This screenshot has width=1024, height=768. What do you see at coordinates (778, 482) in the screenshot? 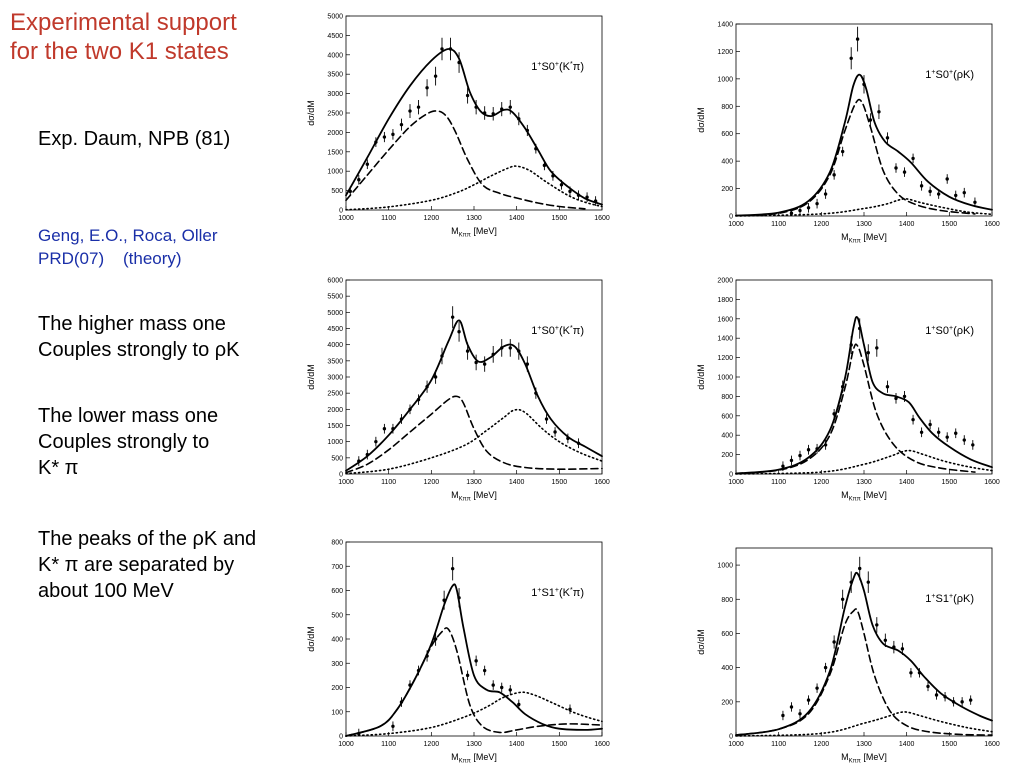
I see `x-tick-label: 1100` at bounding box center [778, 482].